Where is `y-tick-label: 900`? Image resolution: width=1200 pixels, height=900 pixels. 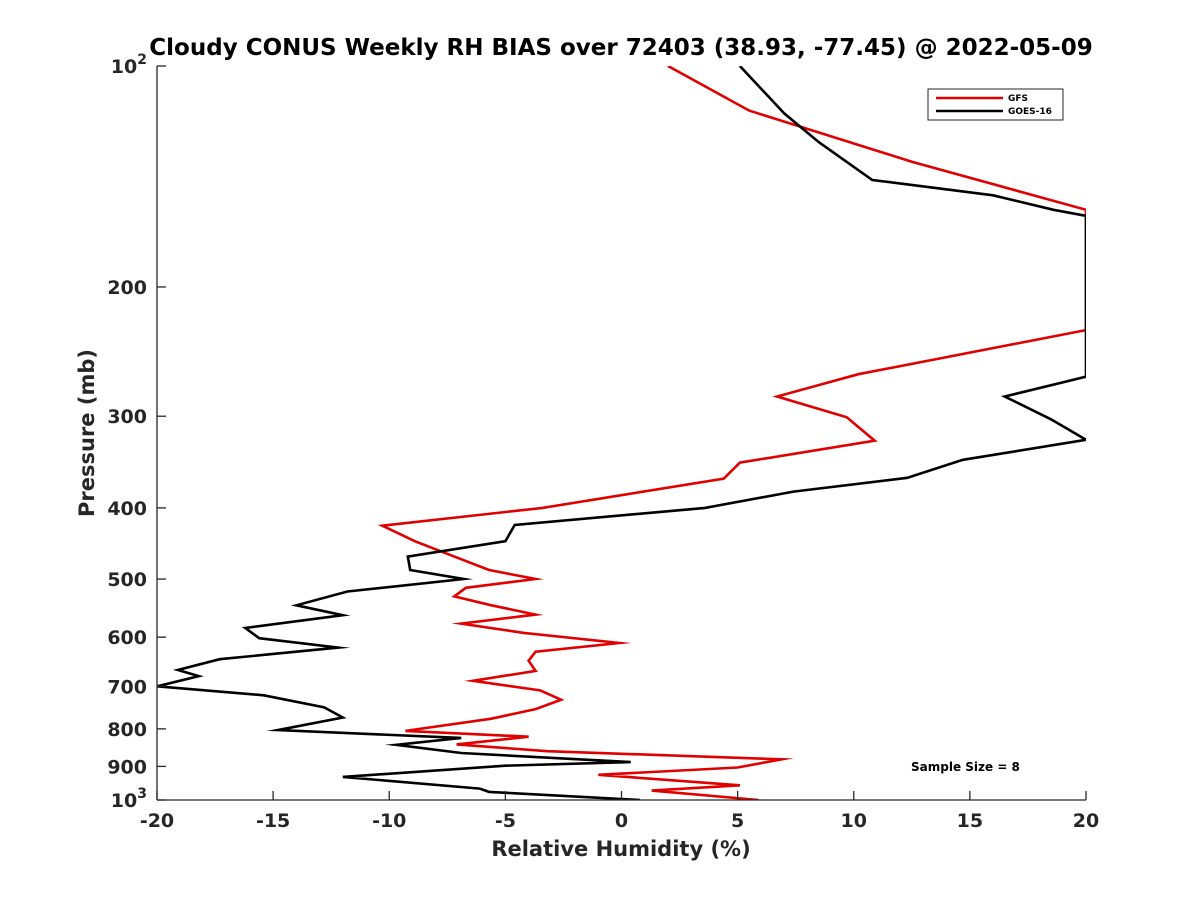 y-tick-label: 900 is located at coordinates (127, 767).